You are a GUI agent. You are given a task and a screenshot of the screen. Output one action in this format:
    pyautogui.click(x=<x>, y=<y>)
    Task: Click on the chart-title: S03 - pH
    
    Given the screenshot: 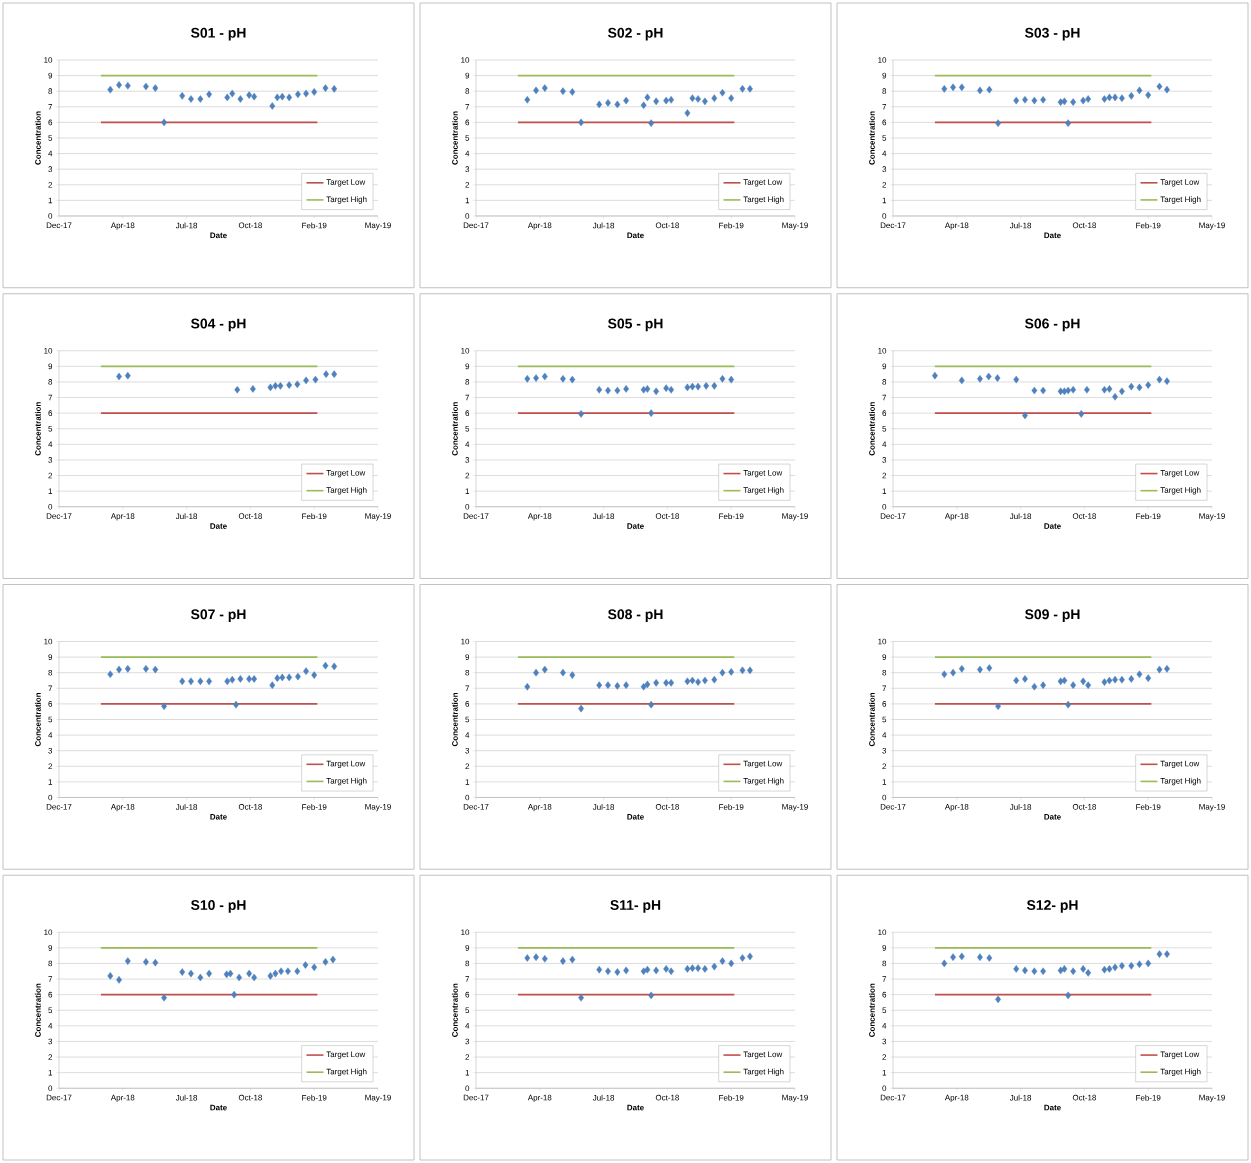 What is the action you would take?
    pyautogui.click(x=1052, y=34)
    